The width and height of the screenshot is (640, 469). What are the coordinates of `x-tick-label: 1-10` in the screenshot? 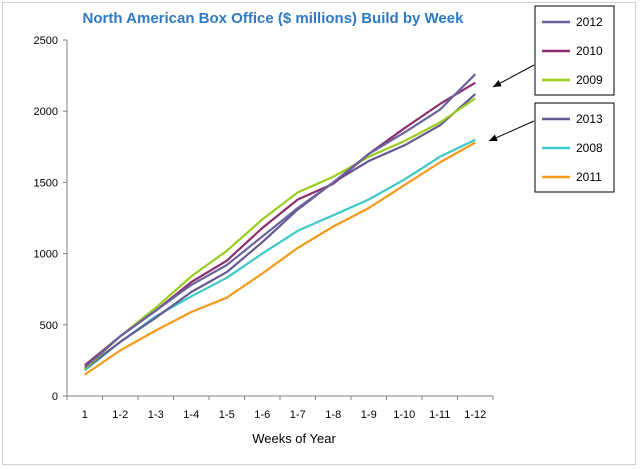 It's located at (404, 415).